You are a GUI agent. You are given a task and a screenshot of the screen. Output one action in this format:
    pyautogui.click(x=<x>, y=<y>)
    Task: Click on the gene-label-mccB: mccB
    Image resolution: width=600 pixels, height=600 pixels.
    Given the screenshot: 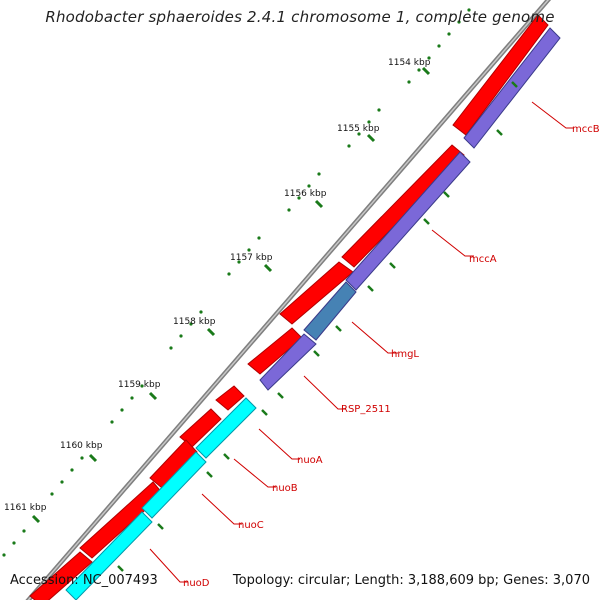 What is the action you would take?
    pyautogui.click(x=586, y=129)
    